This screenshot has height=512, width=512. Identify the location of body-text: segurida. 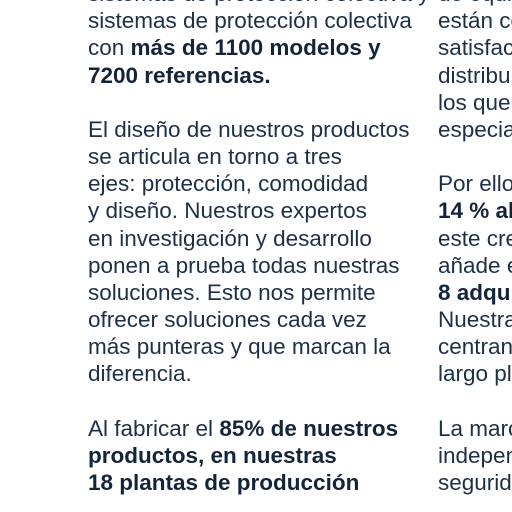
(475, 482).